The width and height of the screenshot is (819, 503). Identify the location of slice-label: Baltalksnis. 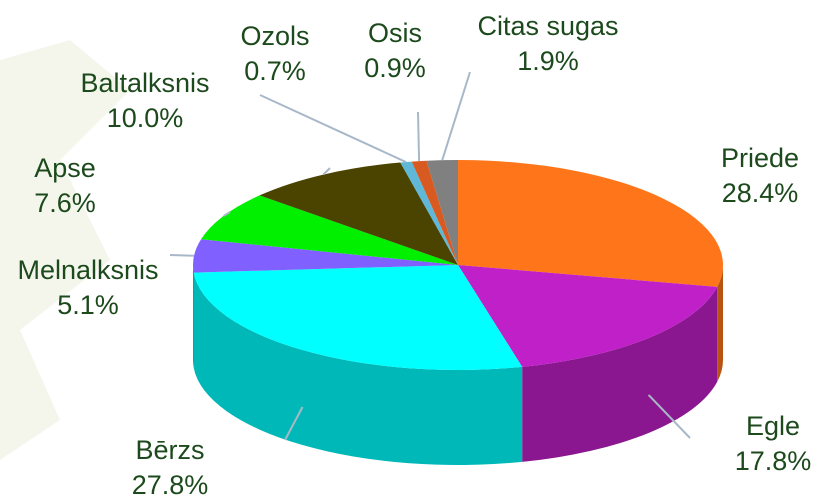
(144, 83).